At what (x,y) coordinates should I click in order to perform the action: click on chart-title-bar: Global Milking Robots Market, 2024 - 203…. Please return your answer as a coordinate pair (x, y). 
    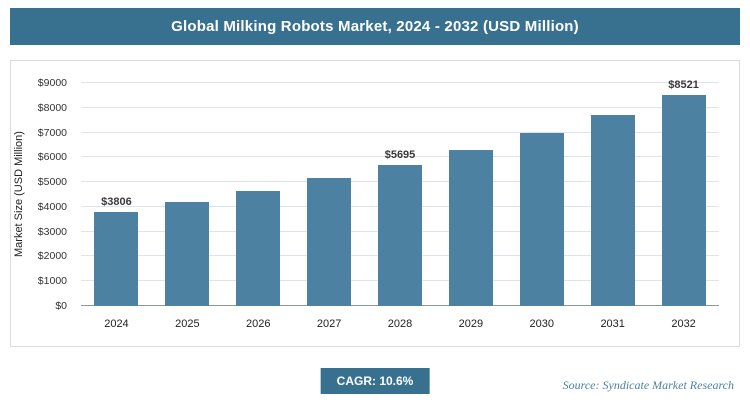
    Looking at the image, I should click on (375, 26).